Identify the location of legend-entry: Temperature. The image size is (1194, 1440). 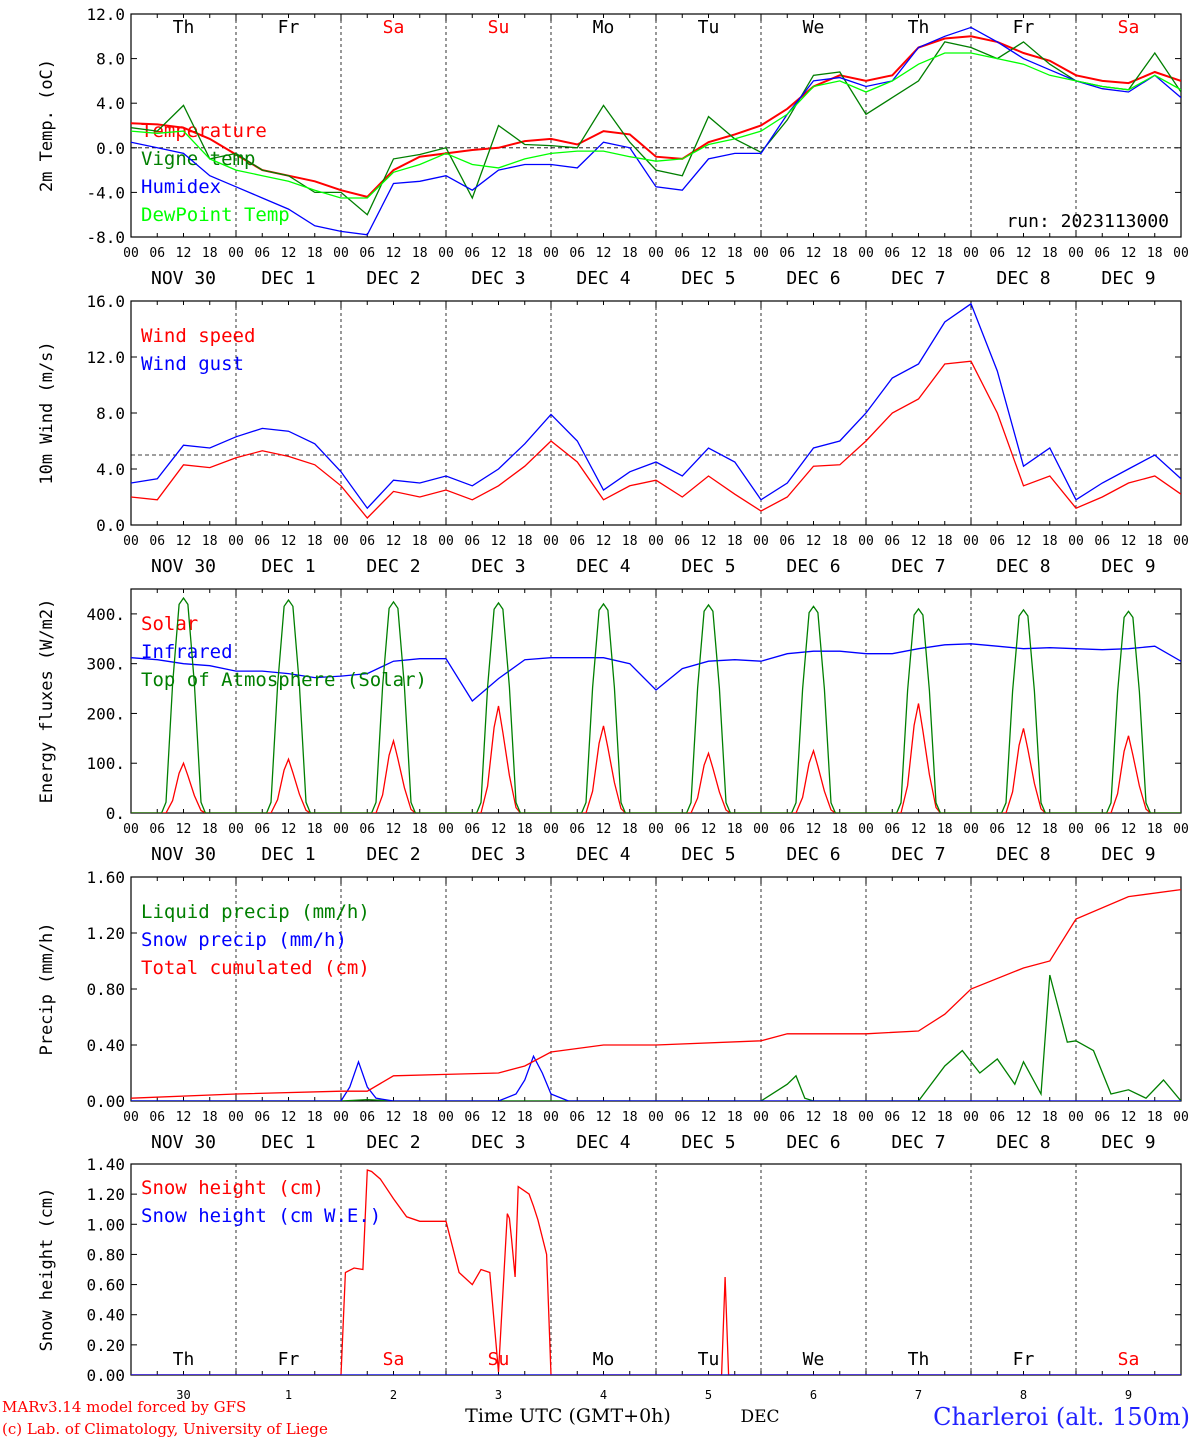
(204, 131).